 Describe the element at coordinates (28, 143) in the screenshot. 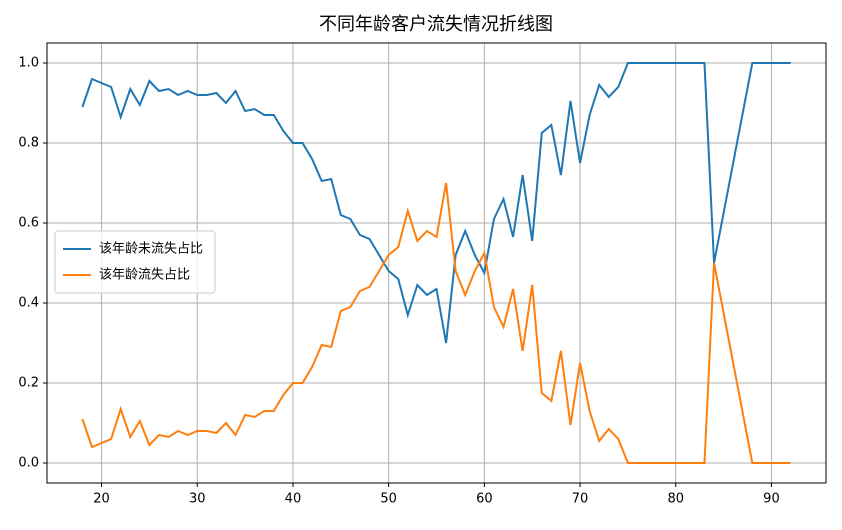

I see `y-tick-label: 0.8` at that location.